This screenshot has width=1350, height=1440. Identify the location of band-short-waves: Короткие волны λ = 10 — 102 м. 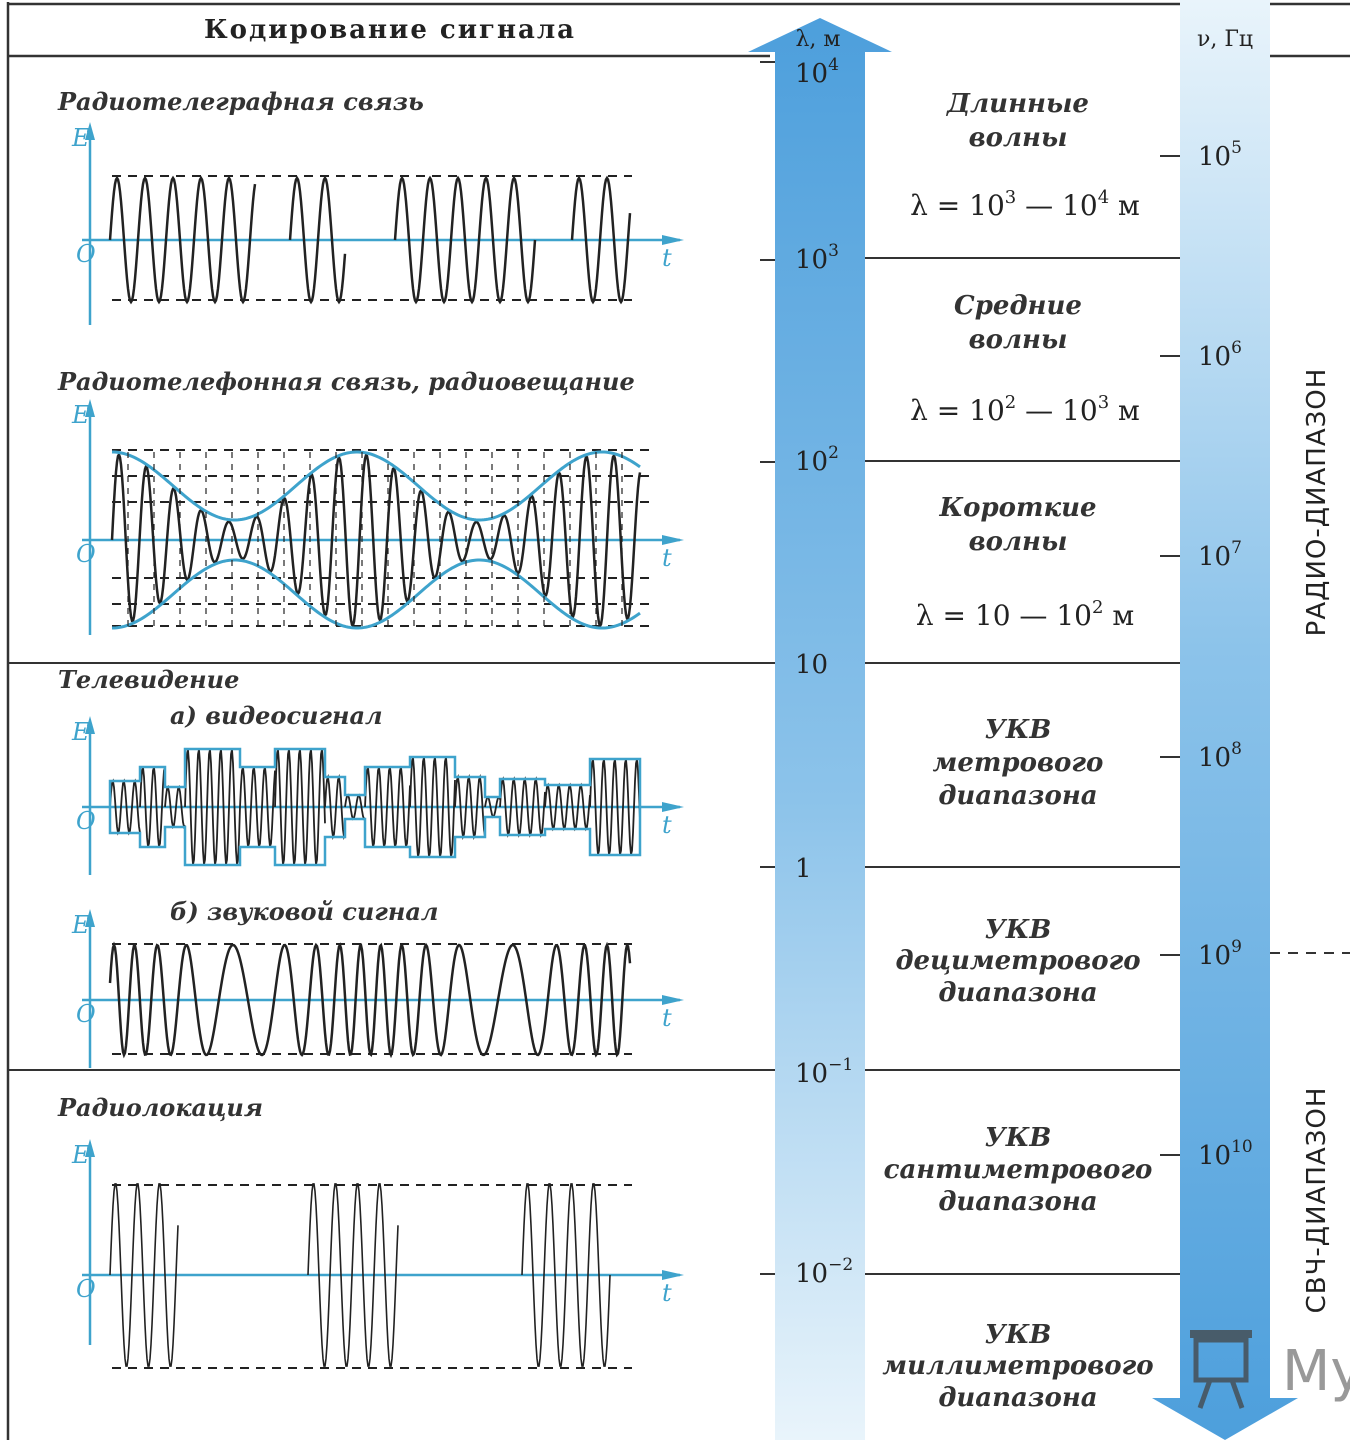
(1025, 562).